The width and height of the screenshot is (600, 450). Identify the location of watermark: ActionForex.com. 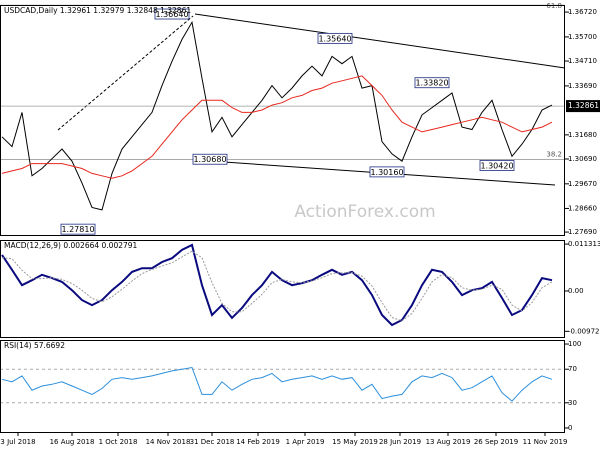
(364, 212).